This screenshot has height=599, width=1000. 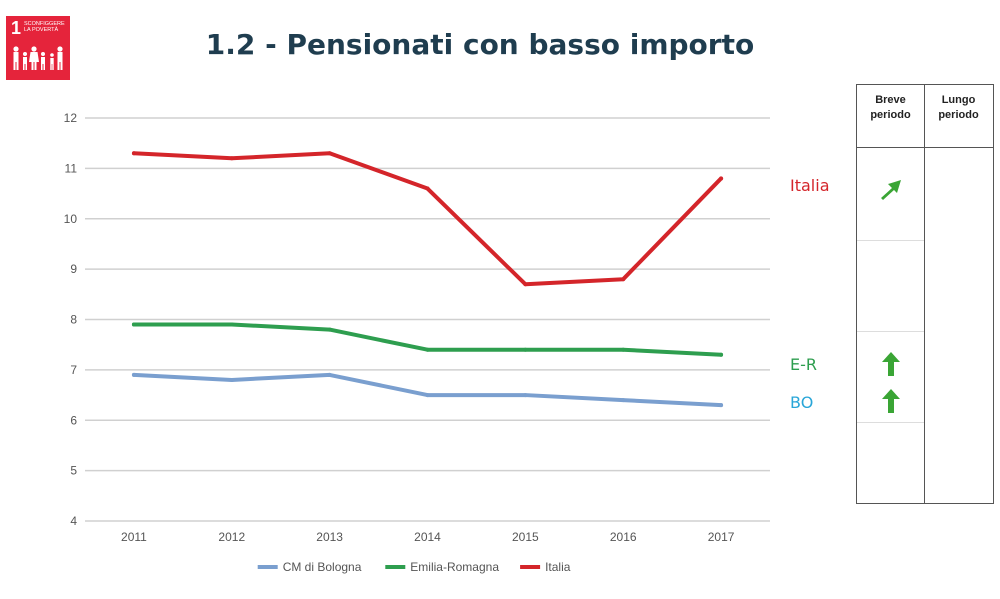 What do you see at coordinates (38, 58) in the screenshot?
I see `people-family-icon` at bounding box center [38, 58].